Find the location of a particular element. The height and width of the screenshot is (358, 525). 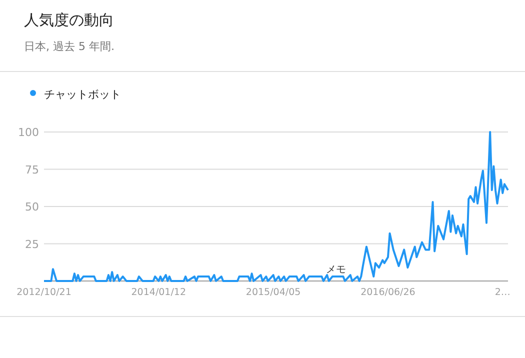

chart-title: 人気度の動向 is located at coordinates (69, 20).